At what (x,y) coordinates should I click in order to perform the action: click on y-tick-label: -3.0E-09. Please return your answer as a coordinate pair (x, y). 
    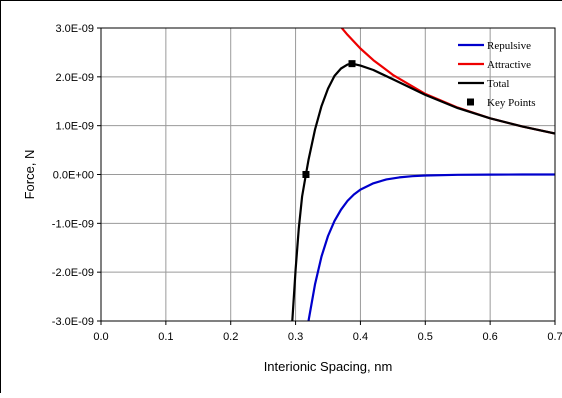
    Looking at the image, I should click on (73, 322).